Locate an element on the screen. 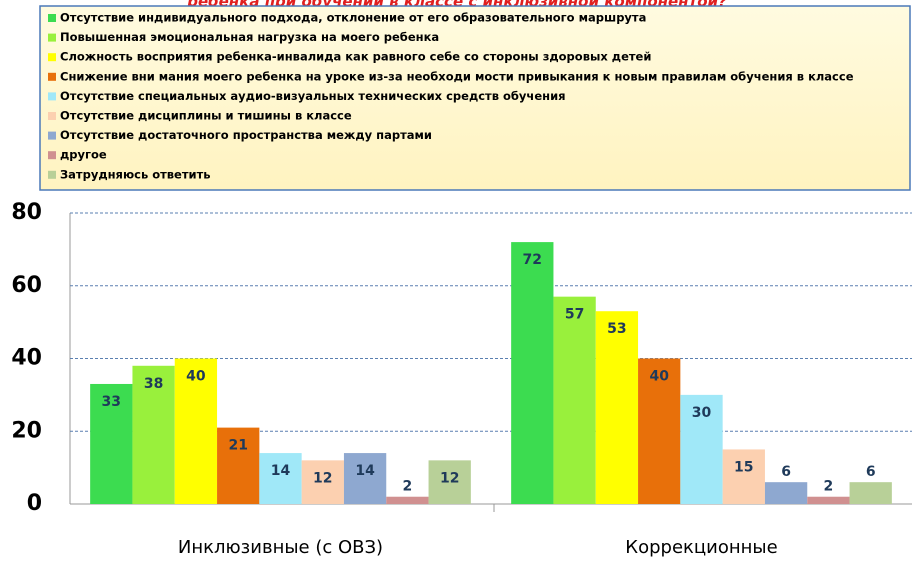 The width and height of the screenshot is (914, 562). y-tick-label: 60 is located at coordinates (26, 285).